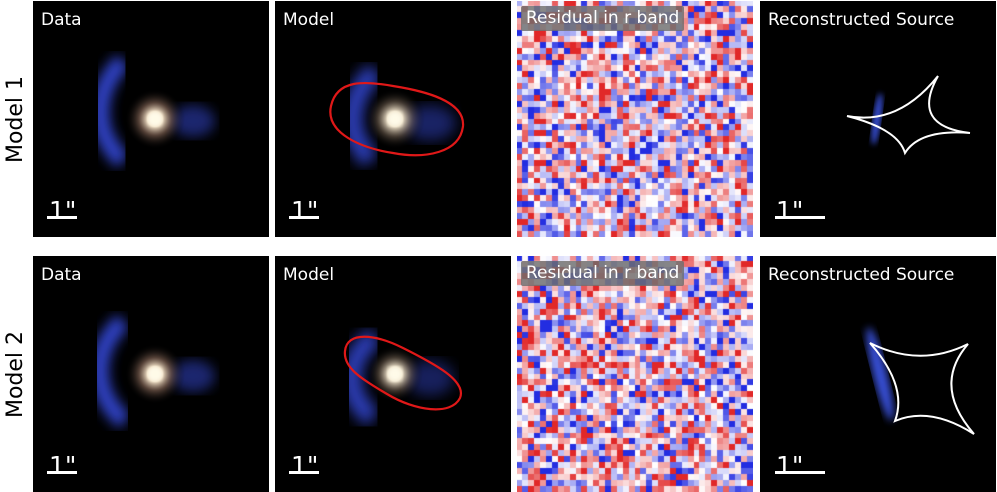 Image resolution: width=997 pixels, height=492 pixels. What do you see at coordinates (16, 119) in the screenshot?
I see `row-label-model-1: Model 1` at bounding box center [16, 119].